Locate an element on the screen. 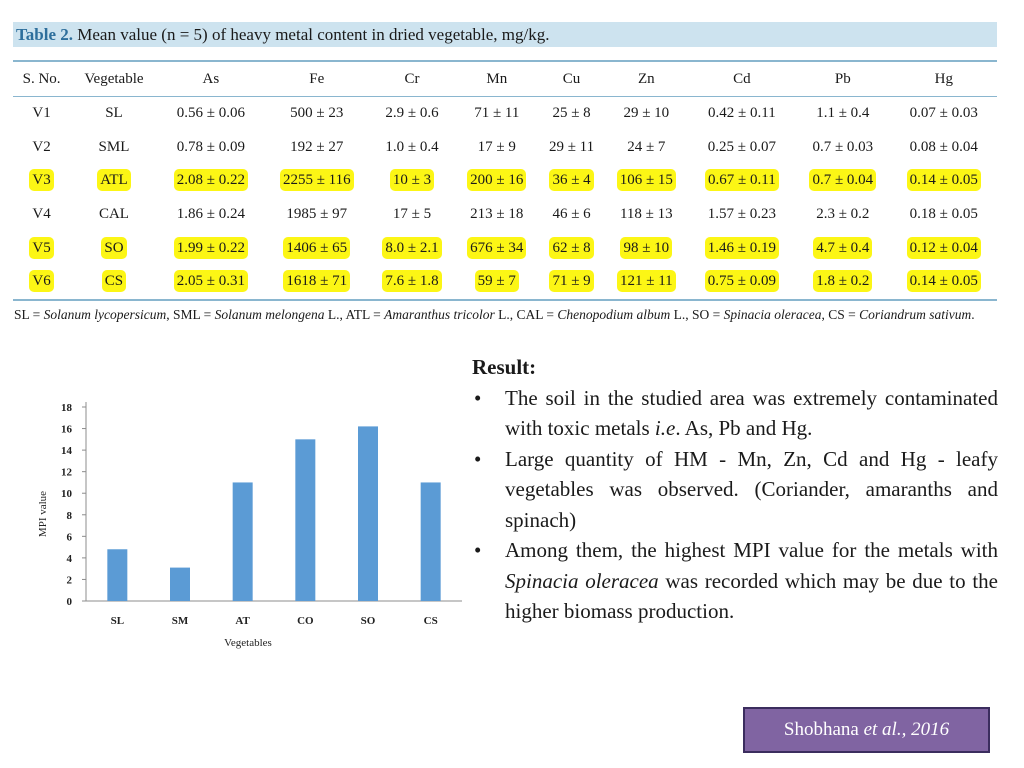  bar-co is located at coordinates (305, 520).